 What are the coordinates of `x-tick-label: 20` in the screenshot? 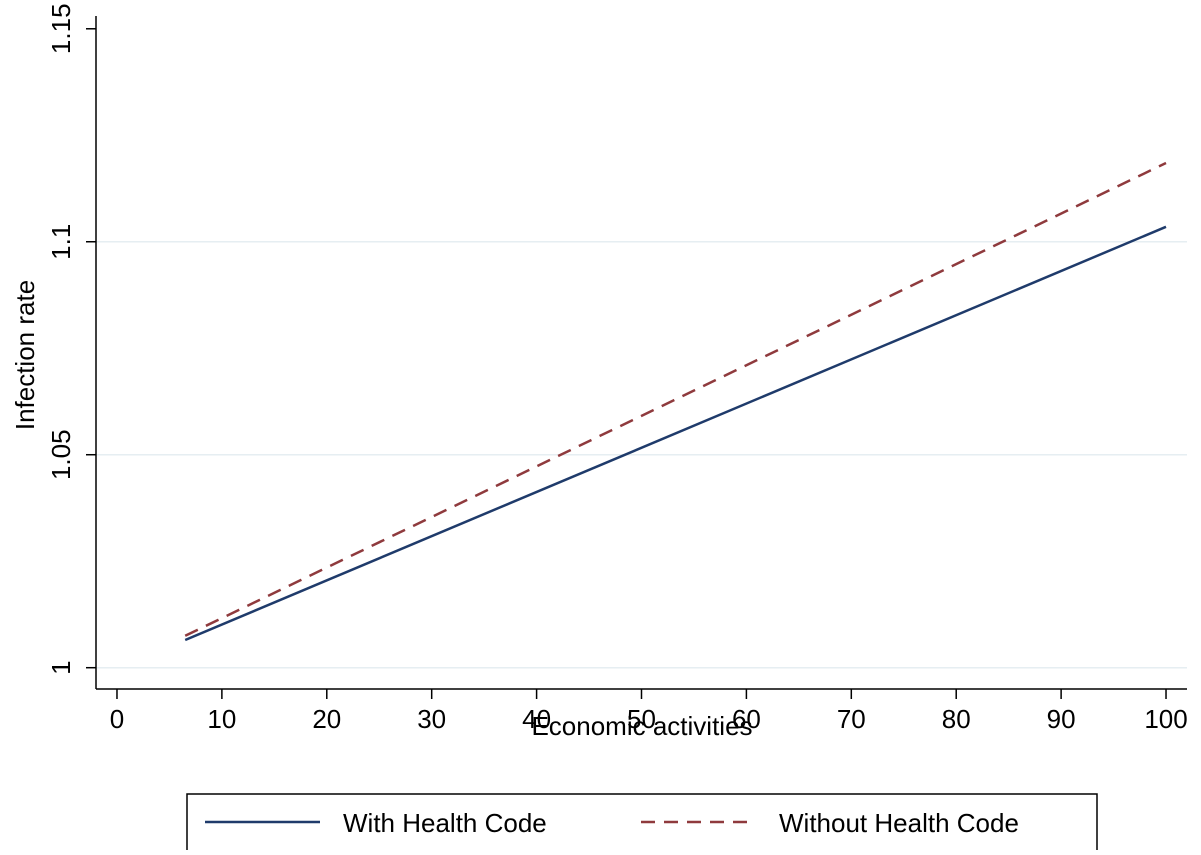 It's located at (326, 719).